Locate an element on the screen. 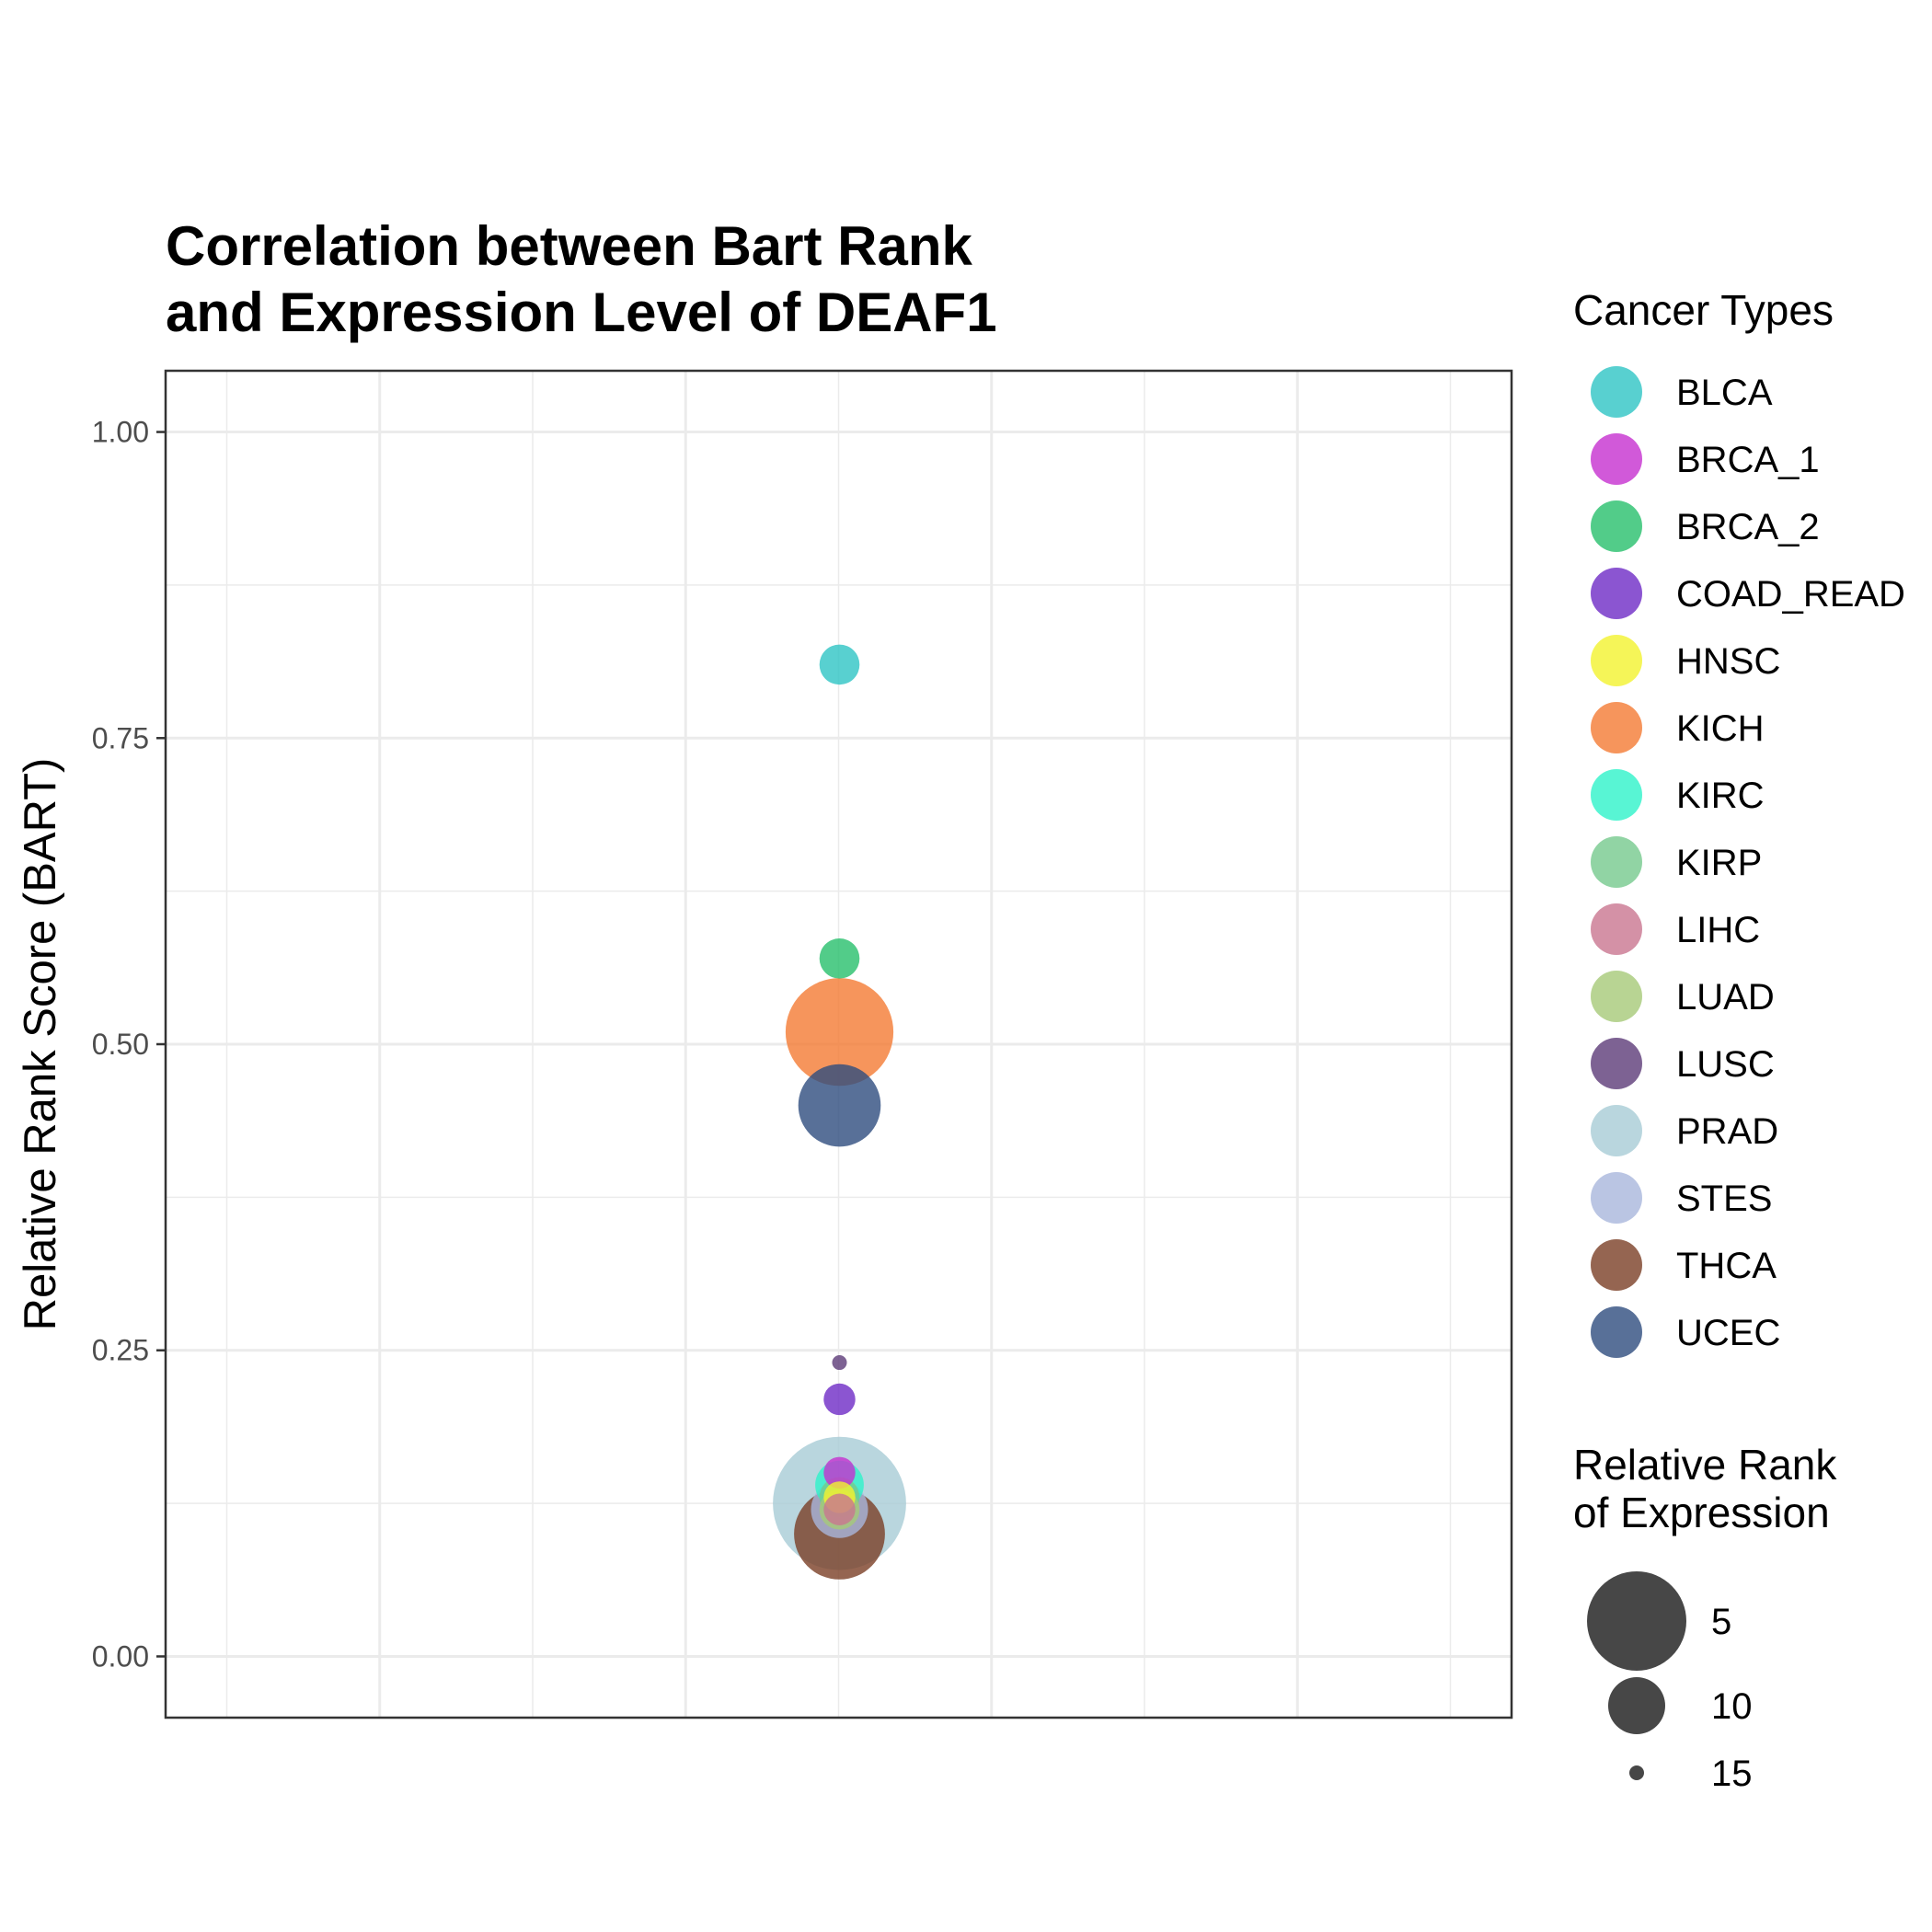 This screenshot has height=1932, width=1932. y-tick-label: 0.25 is located at coordinates (120, 1350).